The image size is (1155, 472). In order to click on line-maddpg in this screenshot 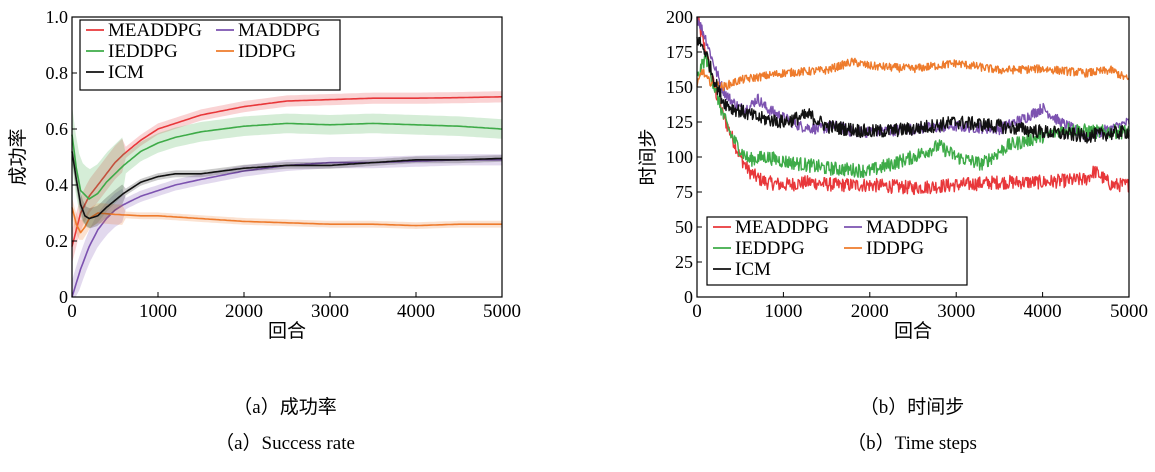, I will do `click(286, 228)`.